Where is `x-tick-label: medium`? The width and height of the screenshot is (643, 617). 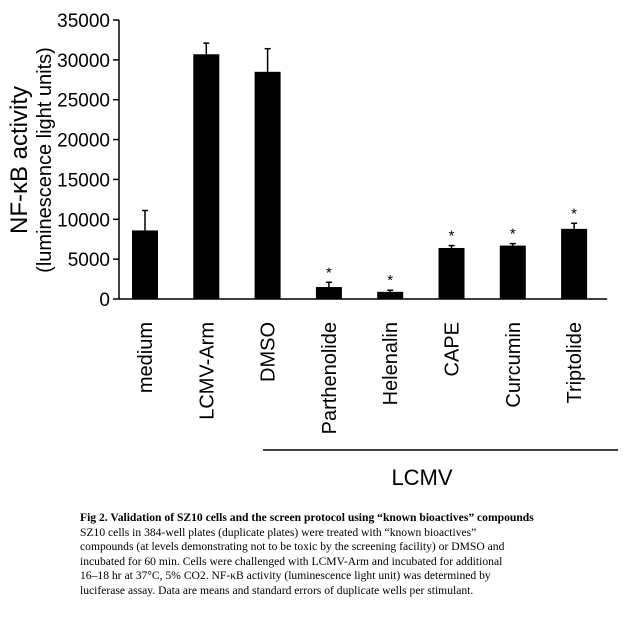 x-tick-label: medium is located at coordinates (146, 357).